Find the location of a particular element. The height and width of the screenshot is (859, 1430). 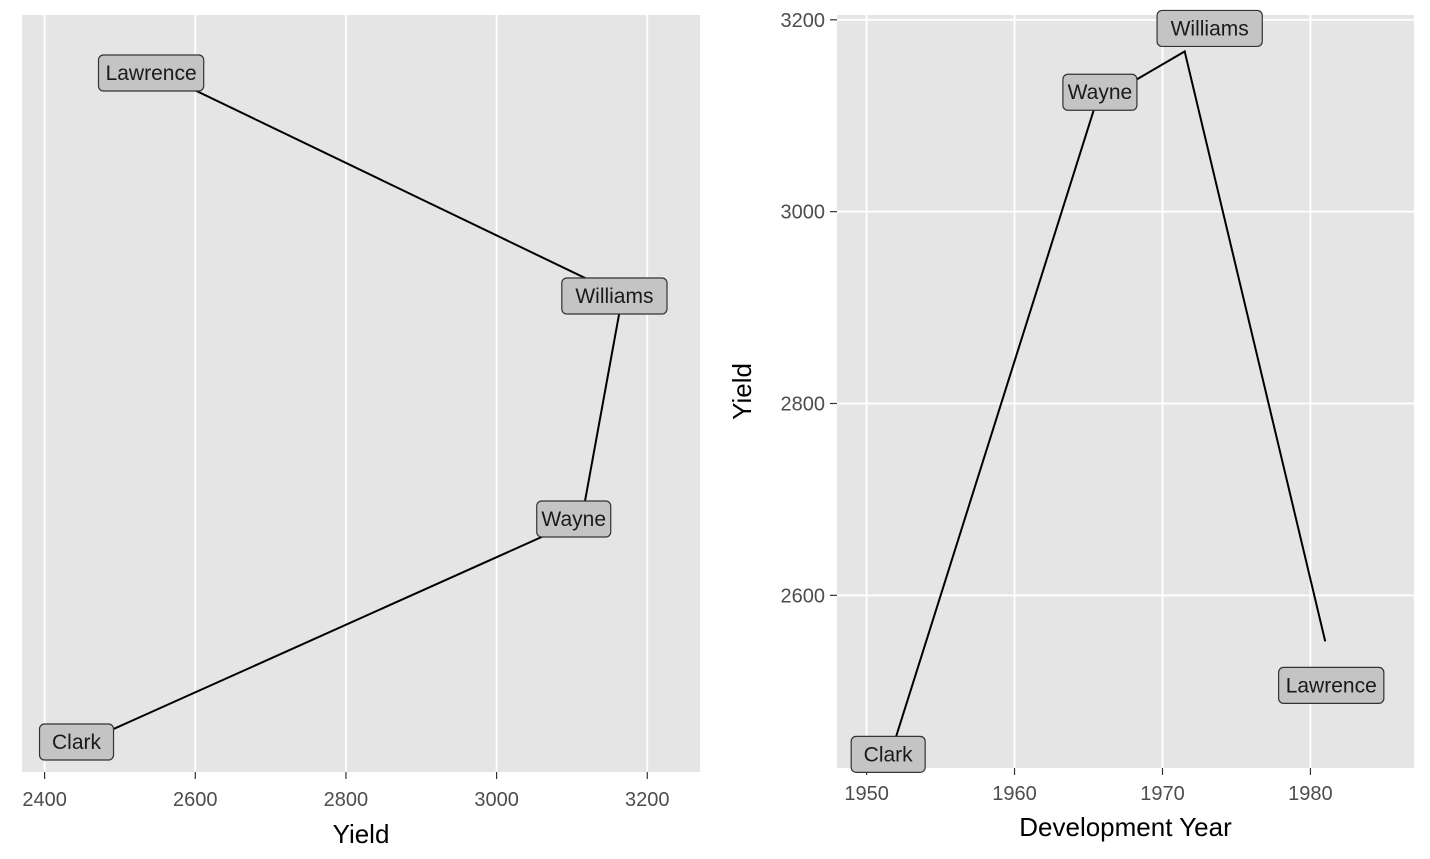

right-y-tick-label-2800: 2800 is located at coordinates (803, 404).